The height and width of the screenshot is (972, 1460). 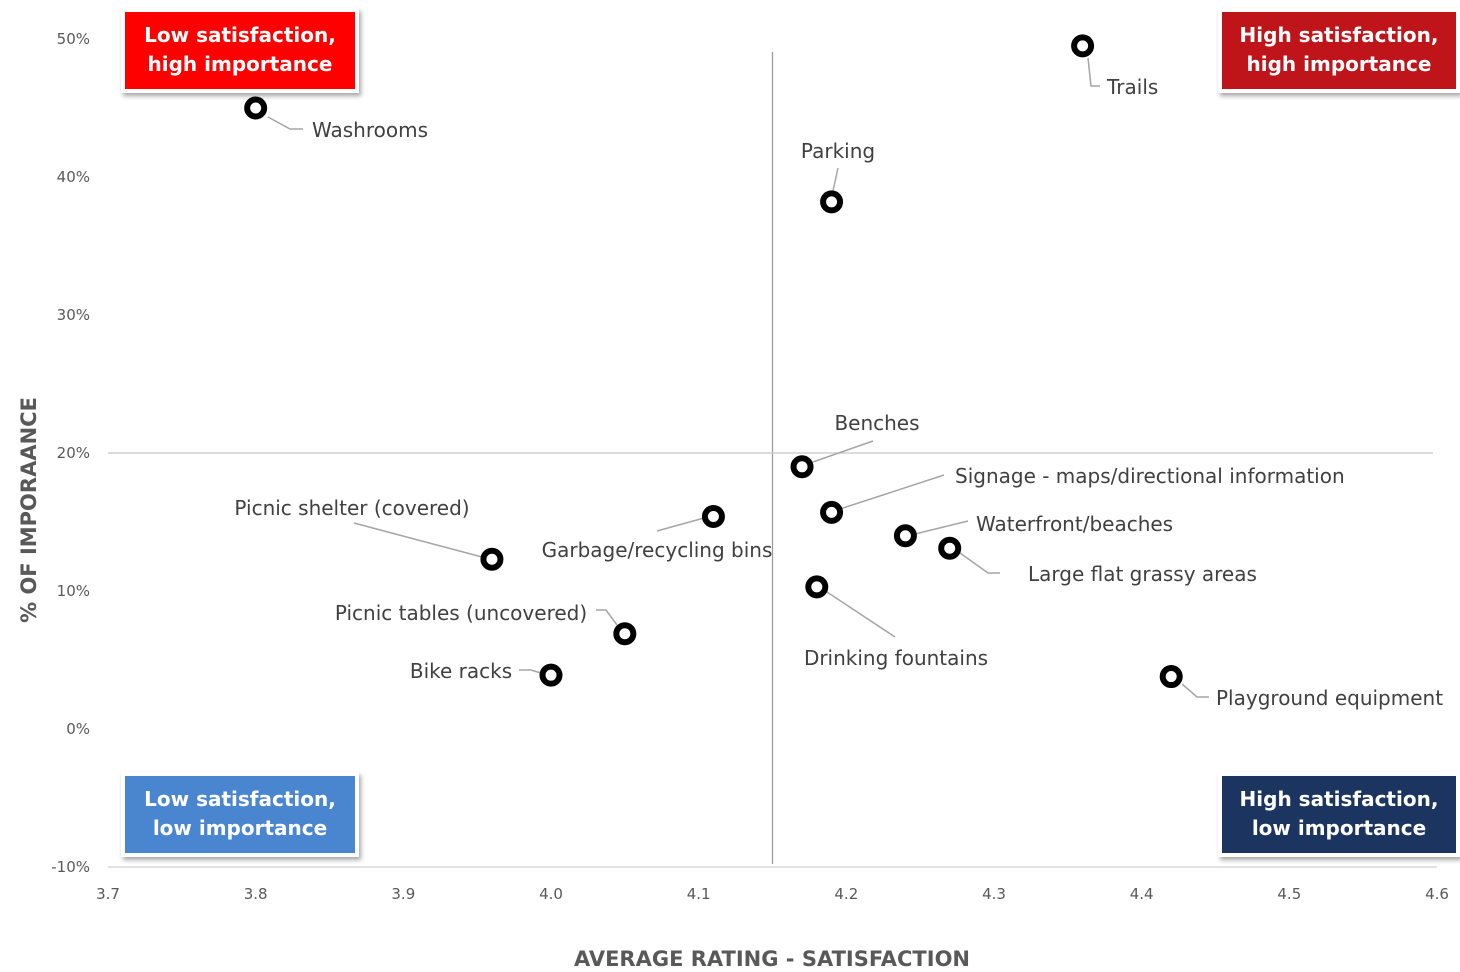 What do you see at coordinates (461, 613) in the screenshot?
I see `data-point-label: Picnic tables (uncovered)` at bounding box center [461, 613].